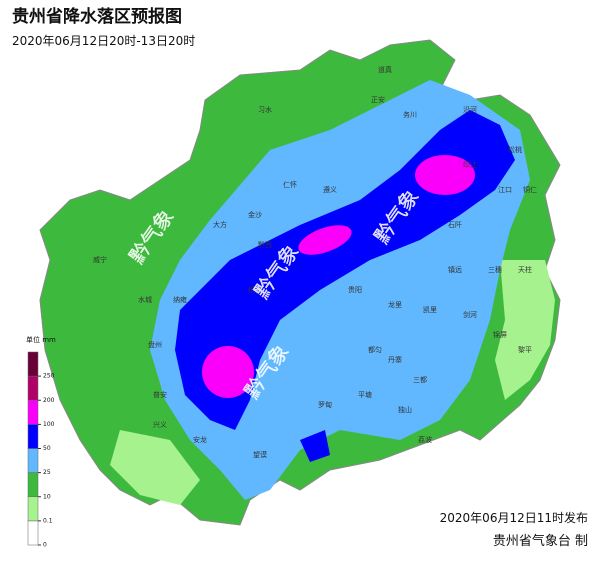 This screenshot has height=562, width=600. Describe the element at coordinates (525, 349) in the screenshot. I see `place-name: 黎平` at that location.